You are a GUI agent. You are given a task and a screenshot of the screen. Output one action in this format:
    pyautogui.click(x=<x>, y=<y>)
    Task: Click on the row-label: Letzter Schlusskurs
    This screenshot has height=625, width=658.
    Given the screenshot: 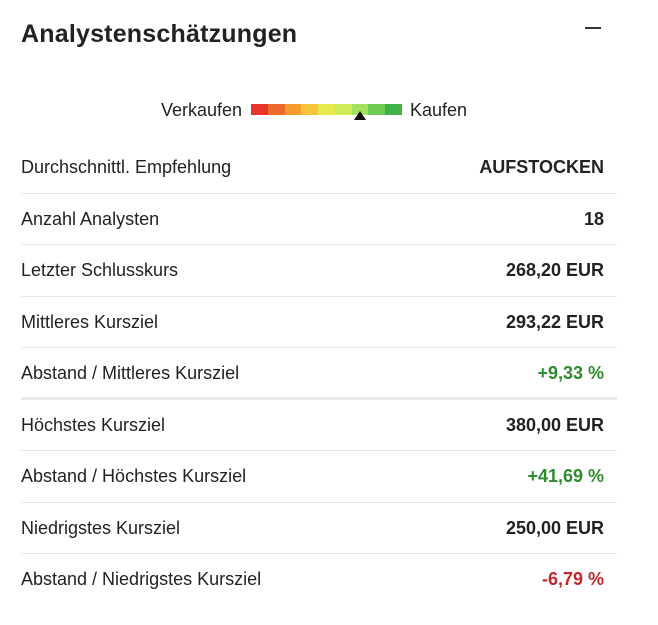 What is the action you would take?
    pyautogui.click(x=100, y=270)
    